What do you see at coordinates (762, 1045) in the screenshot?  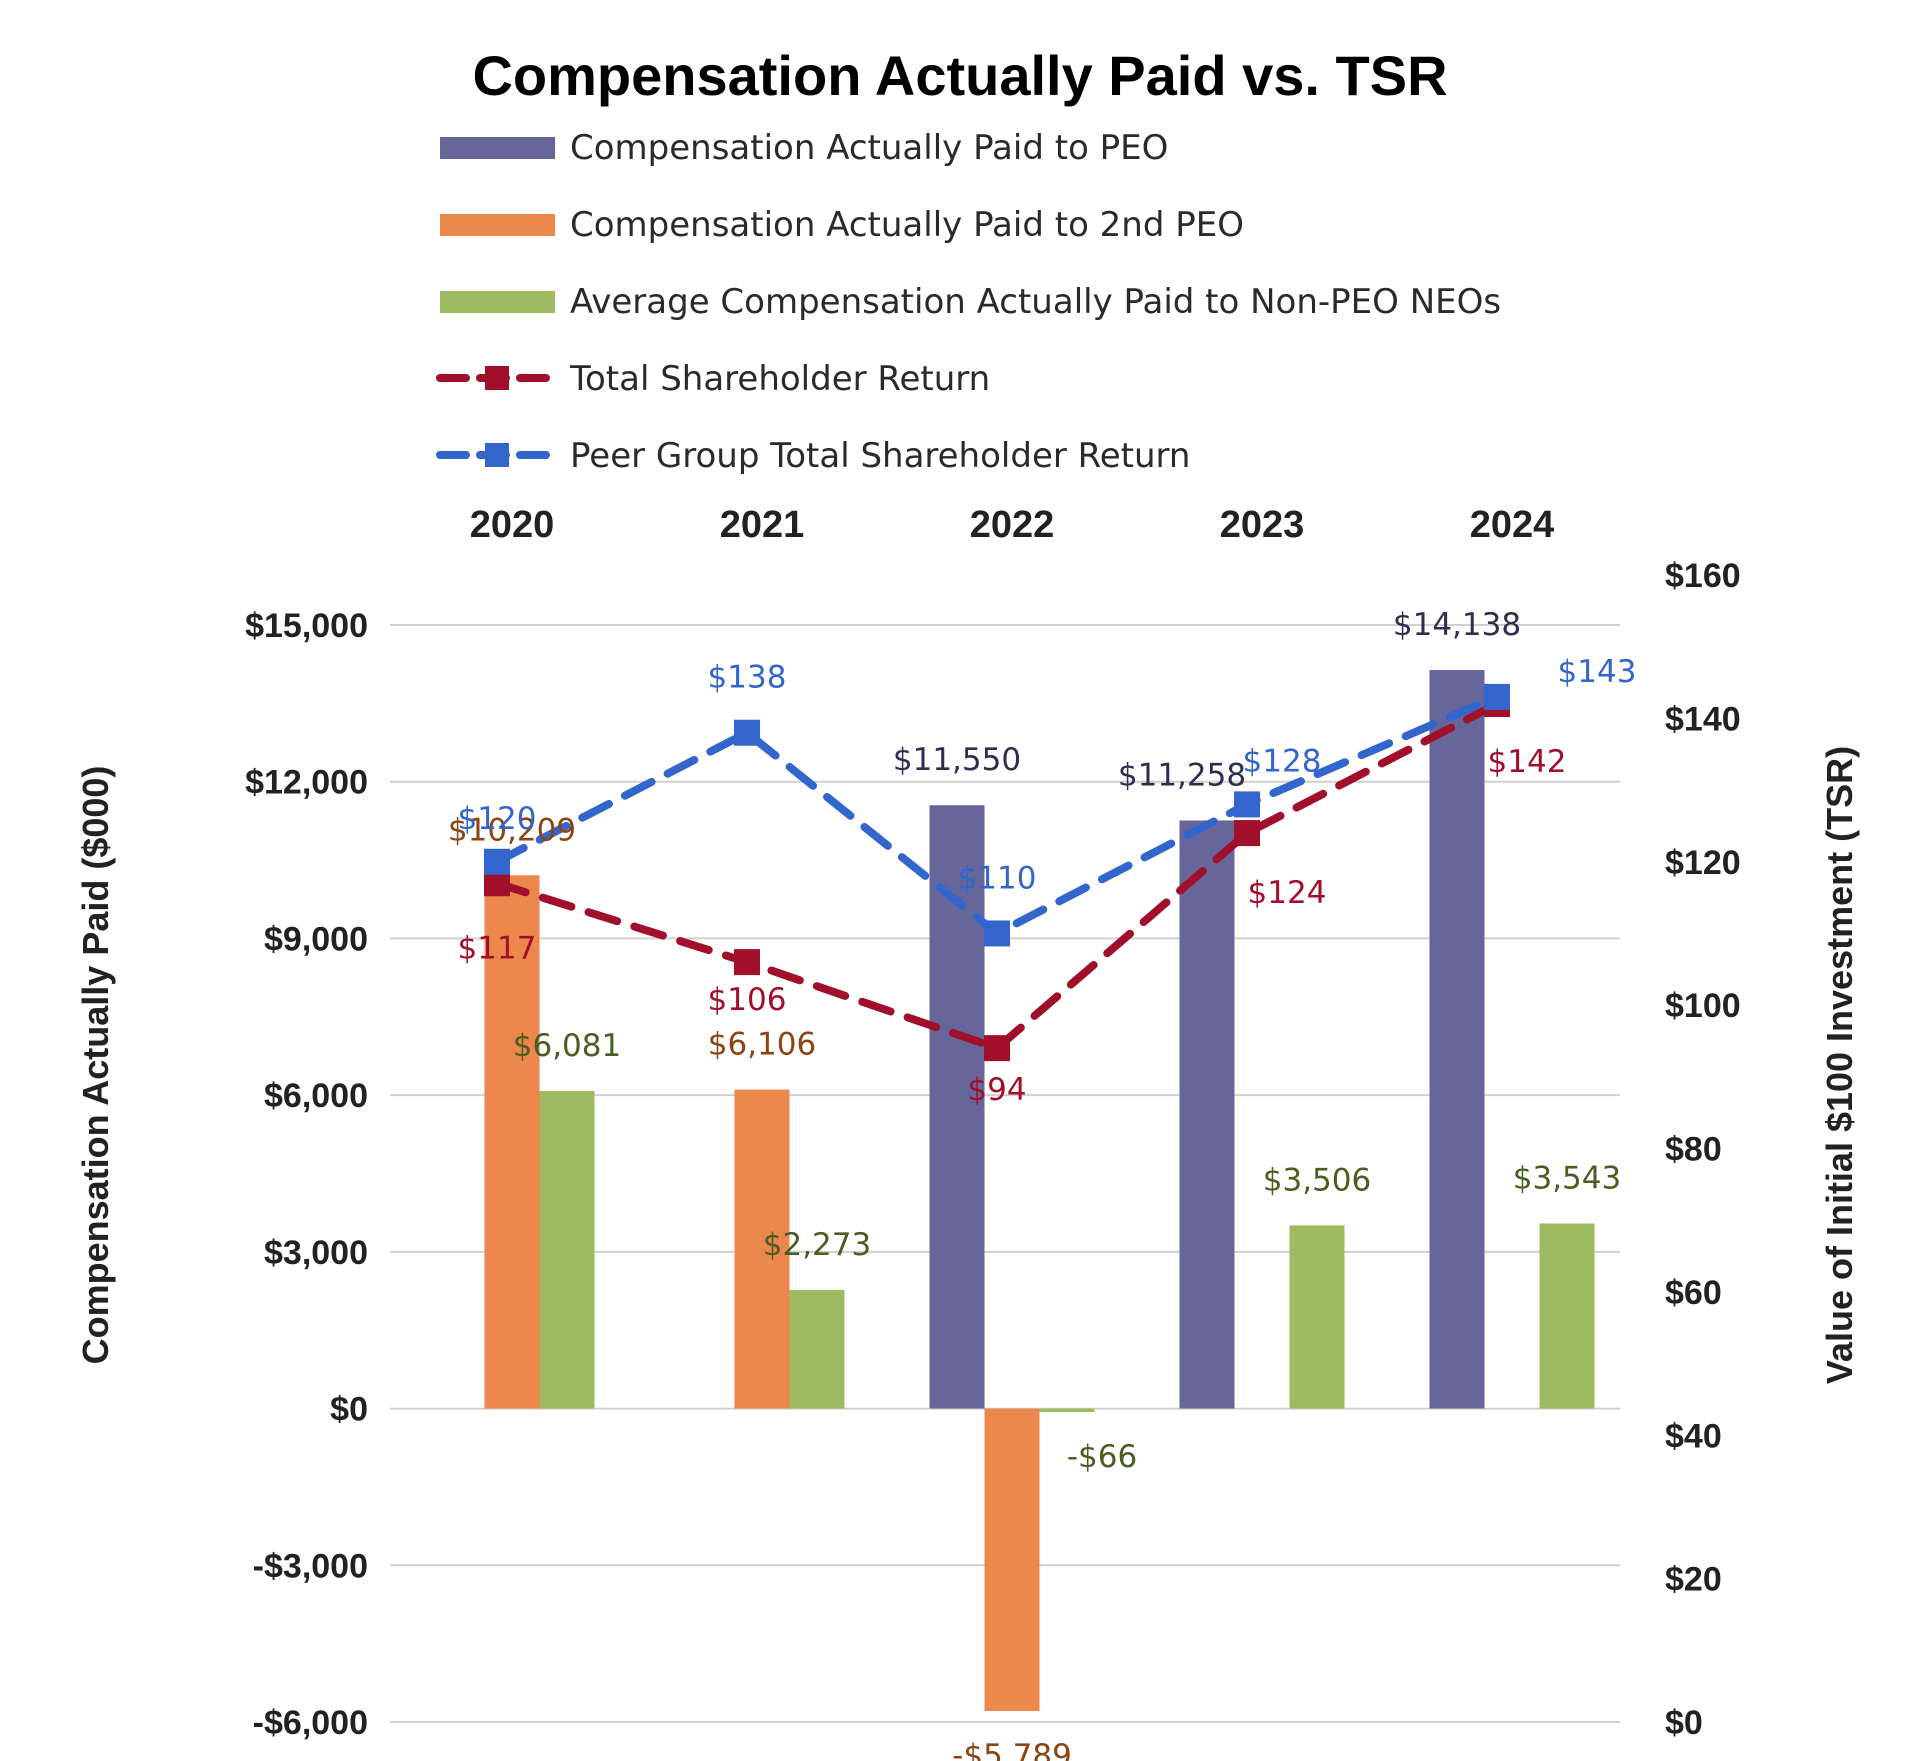 I see `data-label-compensation-actually-paid-to-2nd-peo-2021: $6,106` at bounding box center [762, 1045].